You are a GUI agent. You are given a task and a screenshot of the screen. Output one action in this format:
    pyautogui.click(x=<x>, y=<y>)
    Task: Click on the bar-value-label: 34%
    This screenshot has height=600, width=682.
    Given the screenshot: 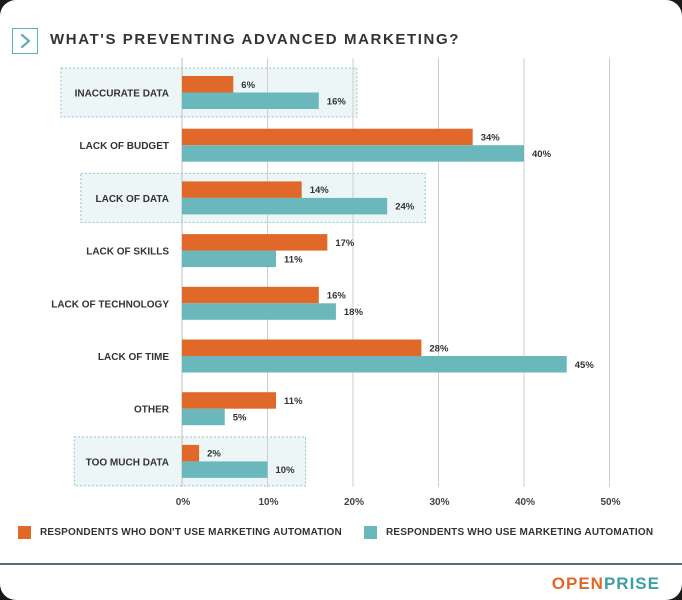 What is the action you would take?
    pyautogui.click(x=491, y=137)
    